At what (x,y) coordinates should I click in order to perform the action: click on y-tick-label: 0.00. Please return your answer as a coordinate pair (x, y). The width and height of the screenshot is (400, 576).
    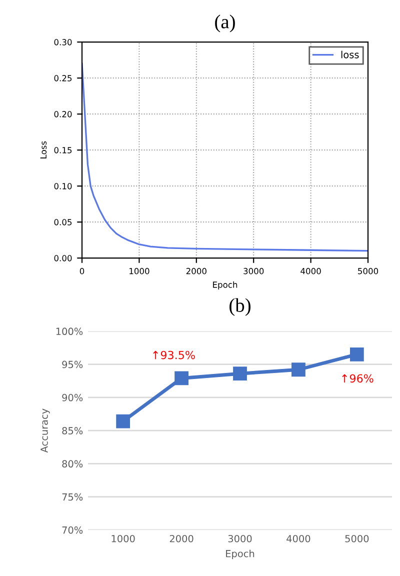
    Looking at the image, I should click on (63, 258).